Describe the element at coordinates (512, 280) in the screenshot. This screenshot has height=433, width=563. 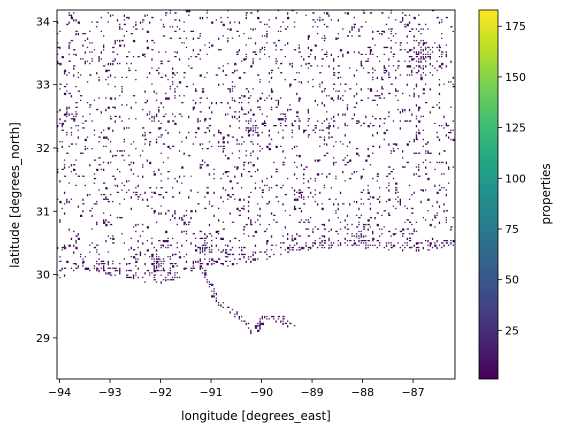
I see `colorbar-tick-label: 50` at that location.